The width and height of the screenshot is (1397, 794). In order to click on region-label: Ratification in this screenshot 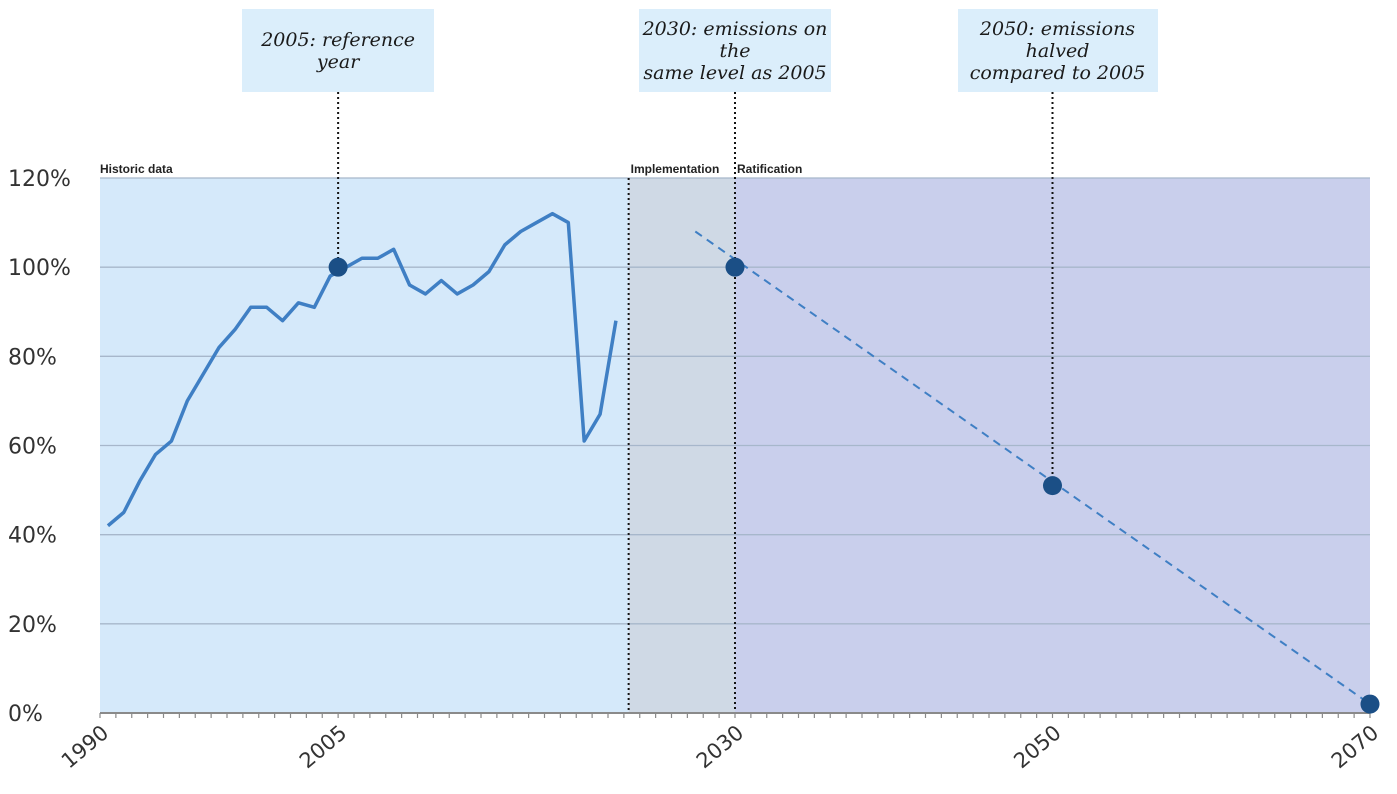, I will do `click(769, 169)`.